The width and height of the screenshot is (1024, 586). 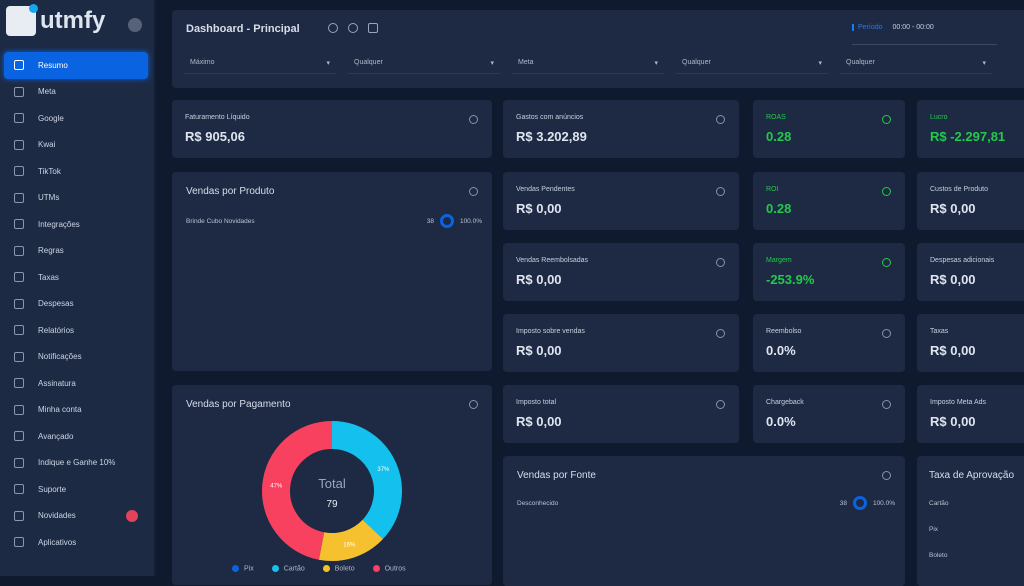 What do you see at coordinates (776, 117) in the screenshot?
I see `metric-title: ROAS` at bounding box center [776, 117].